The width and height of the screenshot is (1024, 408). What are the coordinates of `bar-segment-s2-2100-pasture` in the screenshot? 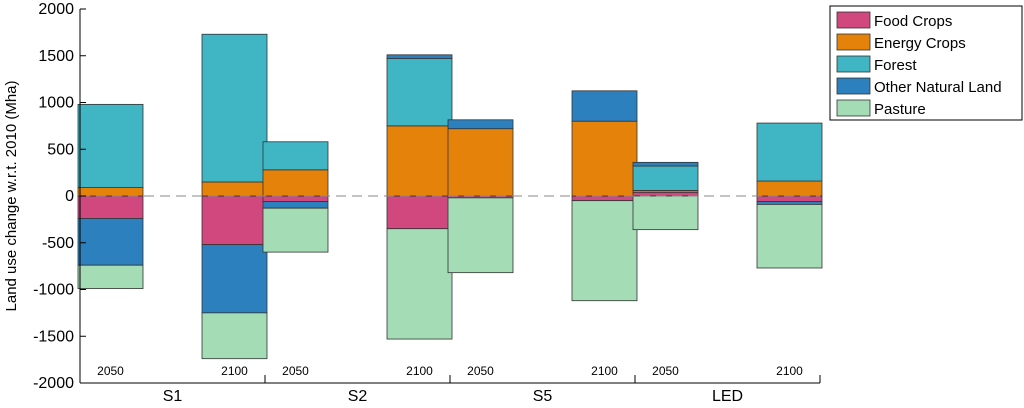 It's located at (419, 284).